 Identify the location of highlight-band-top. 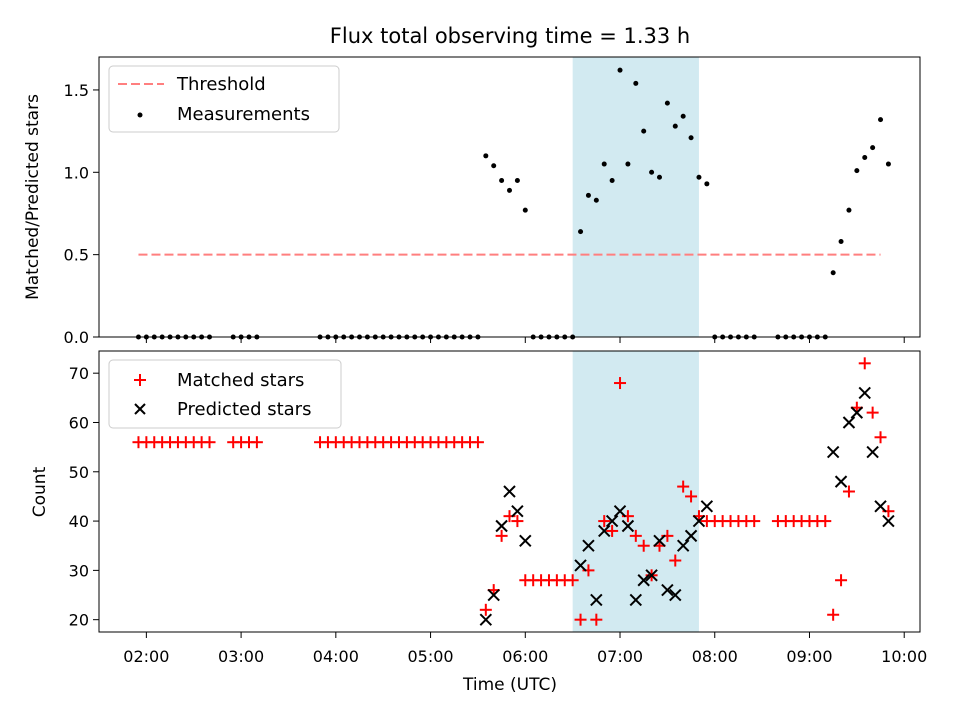
(635, 197).